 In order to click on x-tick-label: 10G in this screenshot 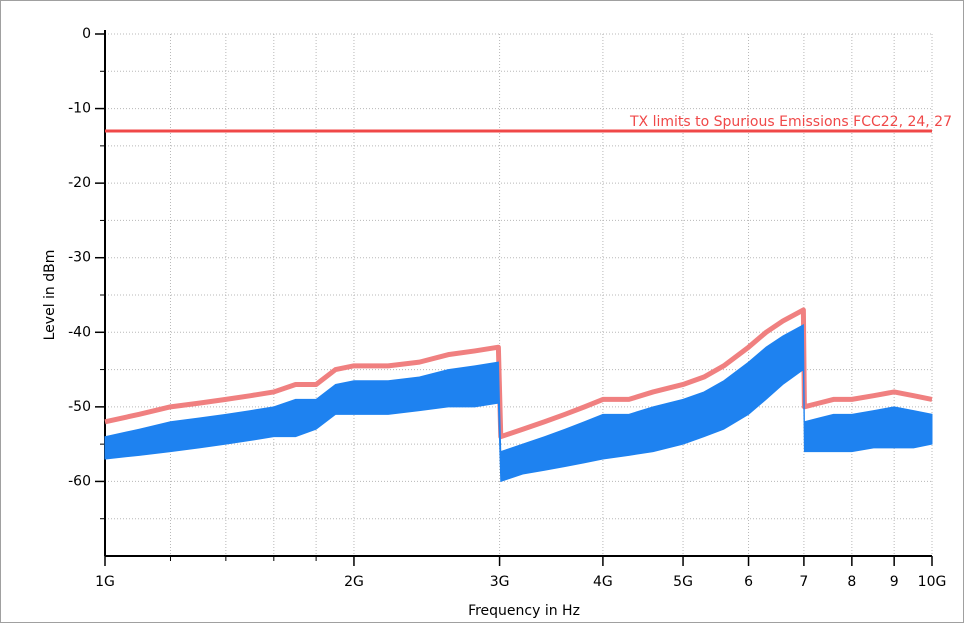, I will do `click(932, 582)`.